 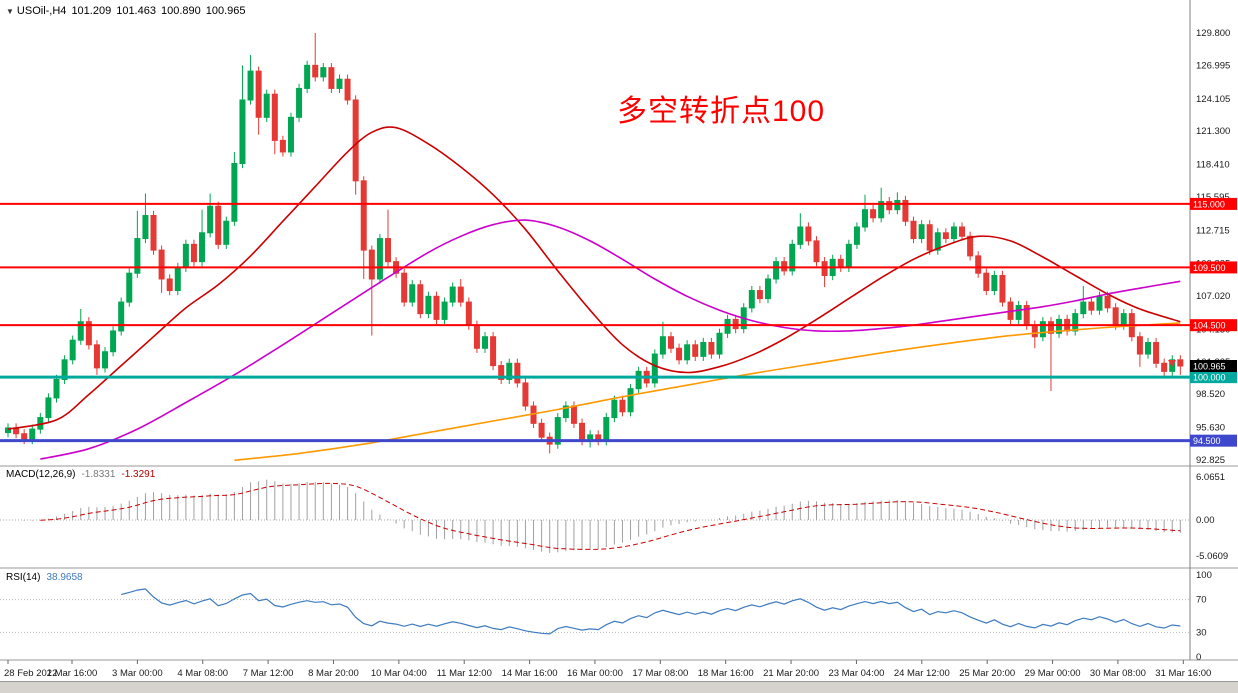 I want to click on chart-text-annotation: 多空转折点100, so click(x=721, y=111).